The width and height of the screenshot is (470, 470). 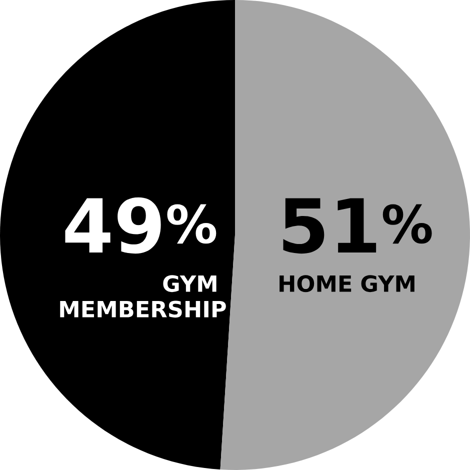 I want to click on data-label: 49$^{%}$, so click(x=140, y=225).